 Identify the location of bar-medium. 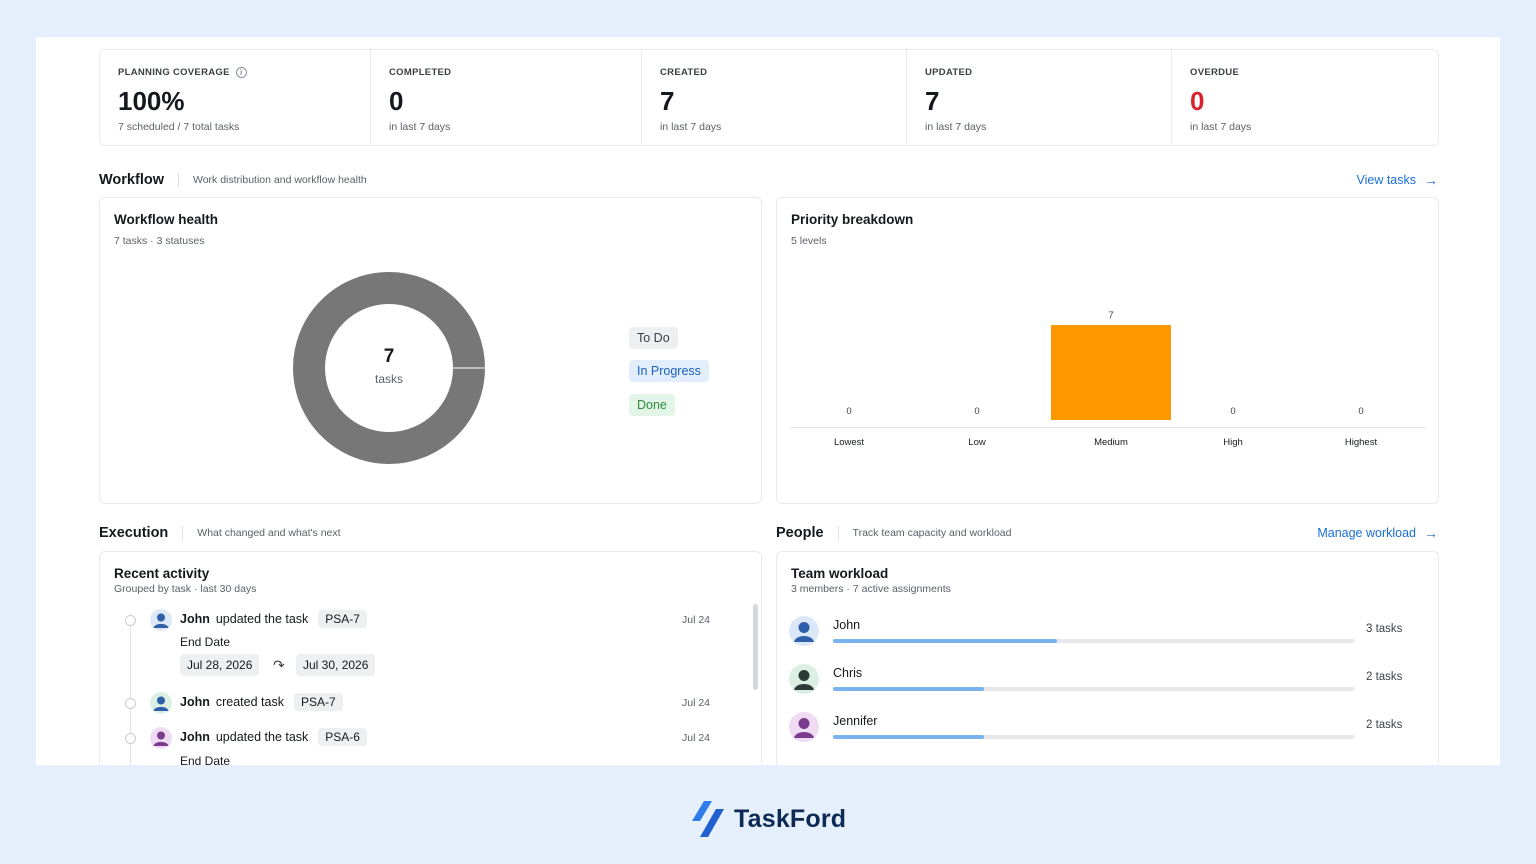
(1111, 372).